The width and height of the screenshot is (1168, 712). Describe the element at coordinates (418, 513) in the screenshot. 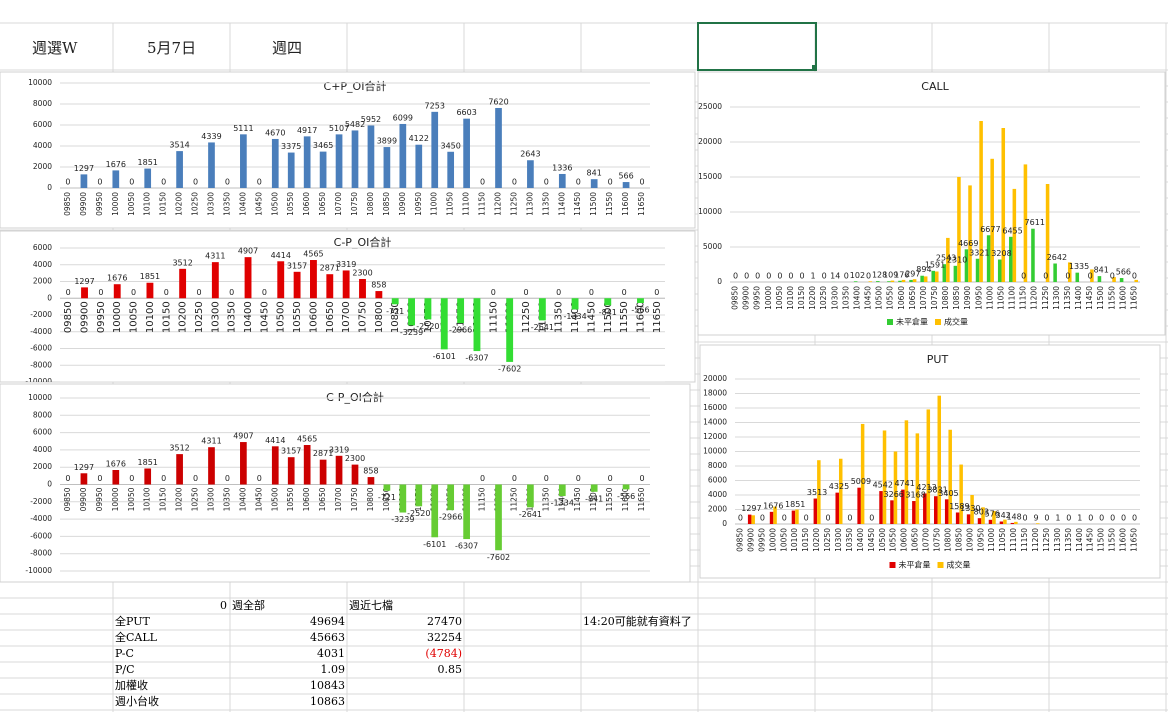

I see `data-label: -2520` at that location.